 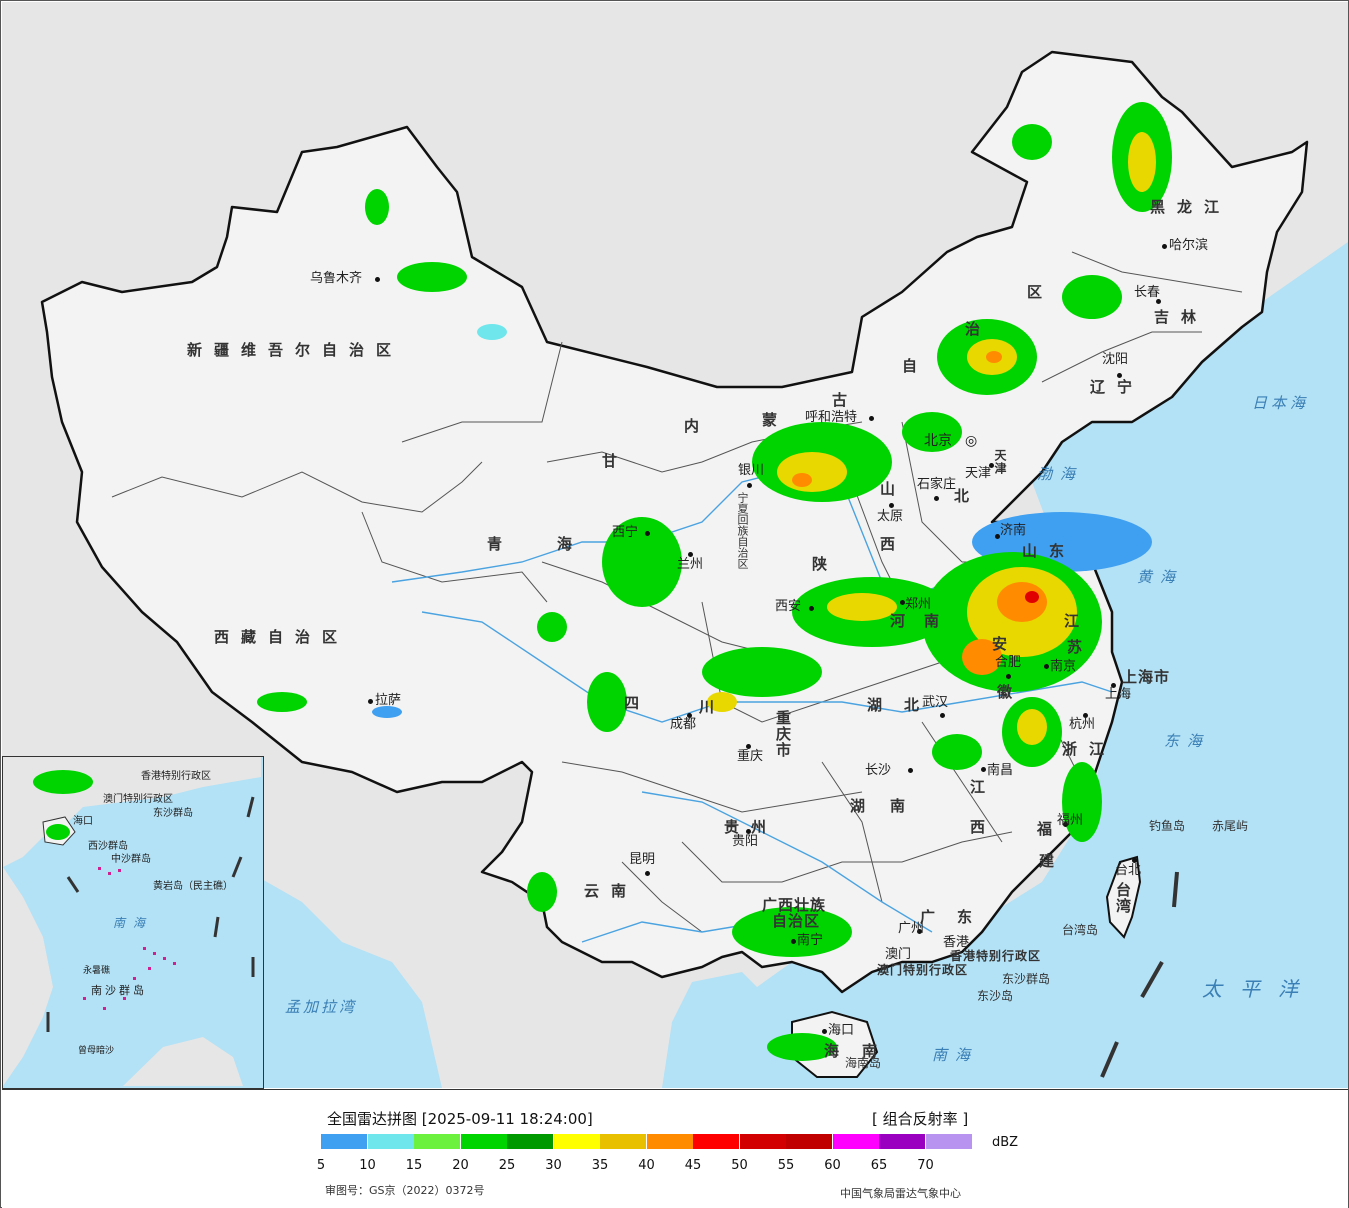 What do you see at coordinates (794, 905) in the screenshot?
I see `region-guangxi-1: 广西壮族` at bounding box center [794, 905].